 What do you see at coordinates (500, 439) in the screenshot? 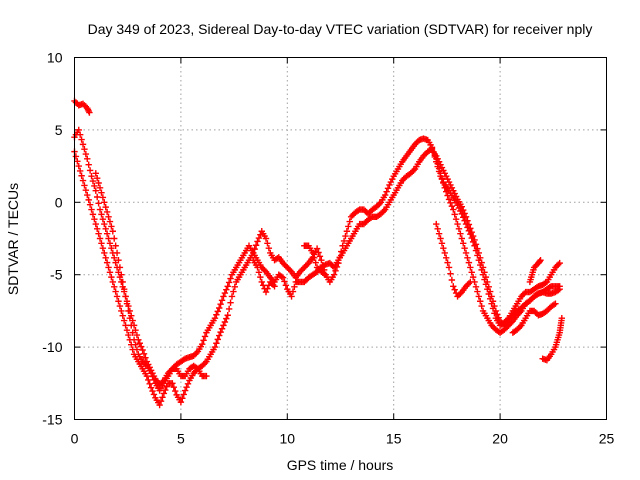
I see `x-tick-label: 20` at bounding box center [500, 439].